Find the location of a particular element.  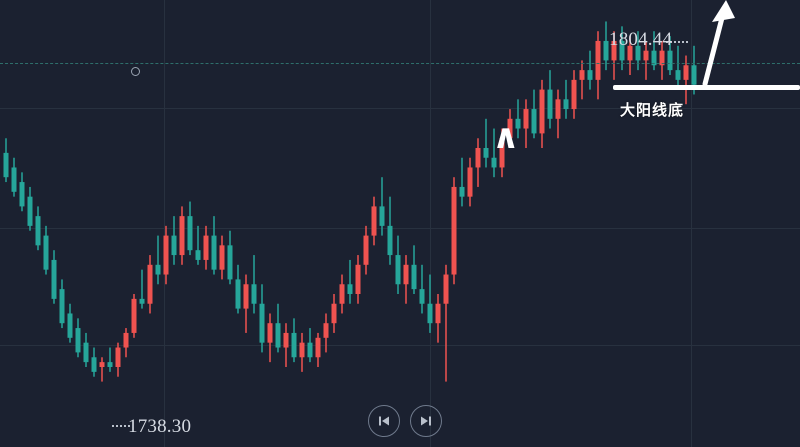

skip-end-icon is located at coordinates (426, 421).